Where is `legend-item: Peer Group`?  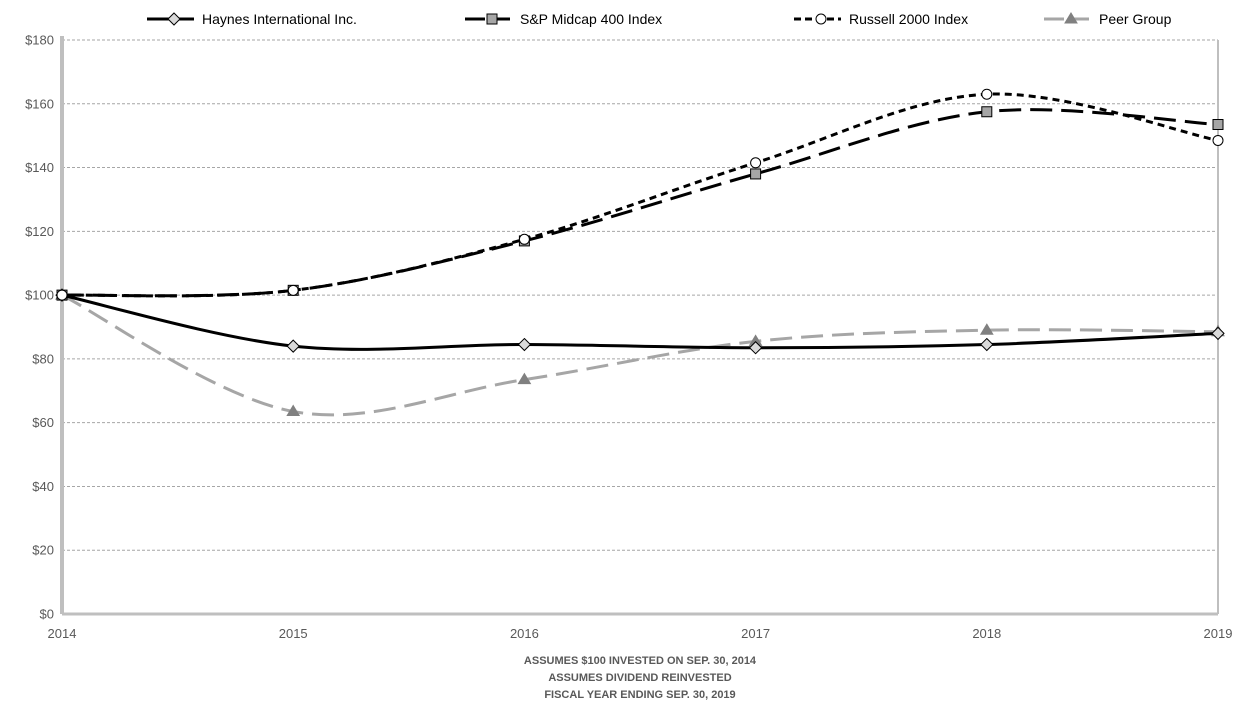 legend-item: Peer Group is located at coordinates (1108, 19).